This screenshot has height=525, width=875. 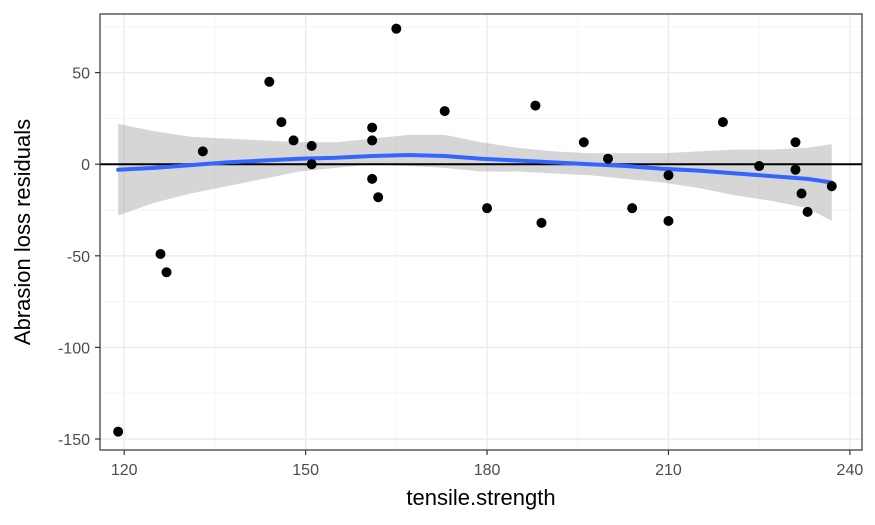 I want to click on y-axis-title: Abrasion loss residuals, so click(x=22, y=232).